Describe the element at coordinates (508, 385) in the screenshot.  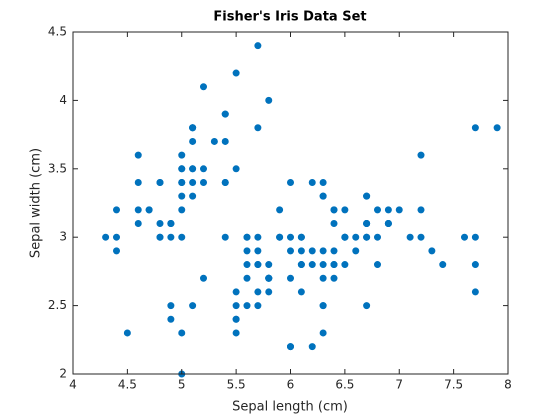
I see `x-tick-label: 8` at that location.